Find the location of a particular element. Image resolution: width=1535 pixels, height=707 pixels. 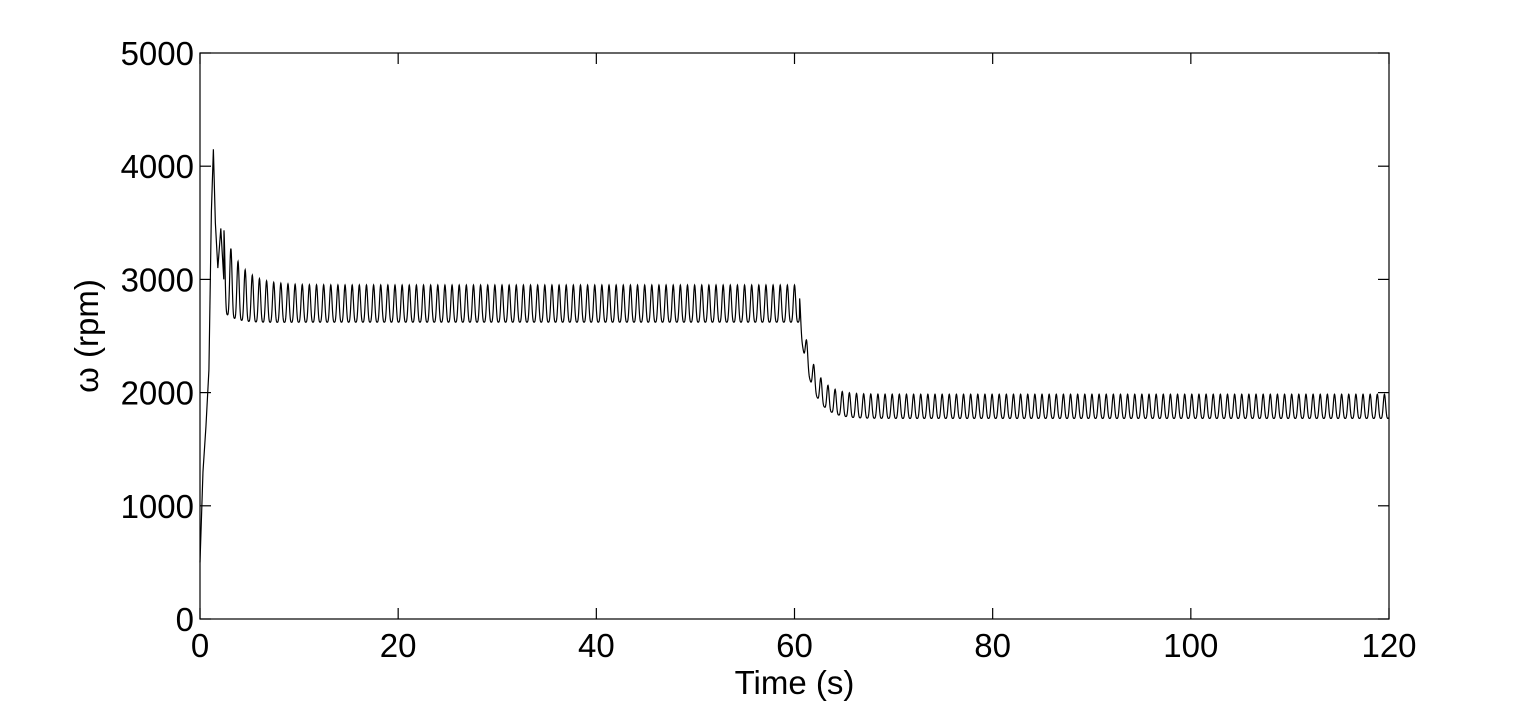

x-tick-label: 60 is located at coordinates (794, 645).